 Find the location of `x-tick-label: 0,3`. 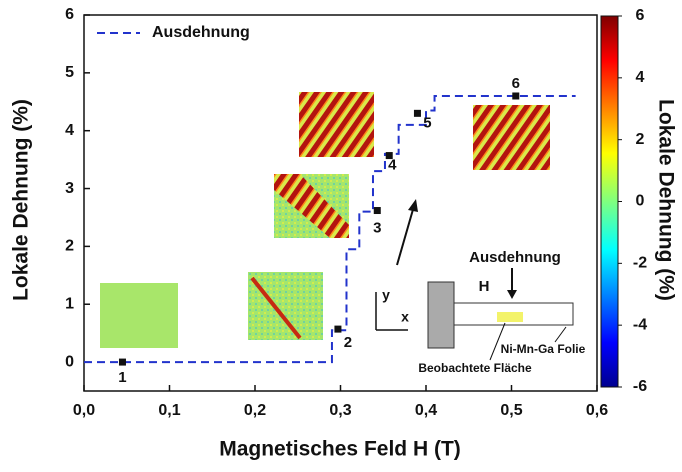

x-tick-label: 0,3 is located at coordinates (340, 410).